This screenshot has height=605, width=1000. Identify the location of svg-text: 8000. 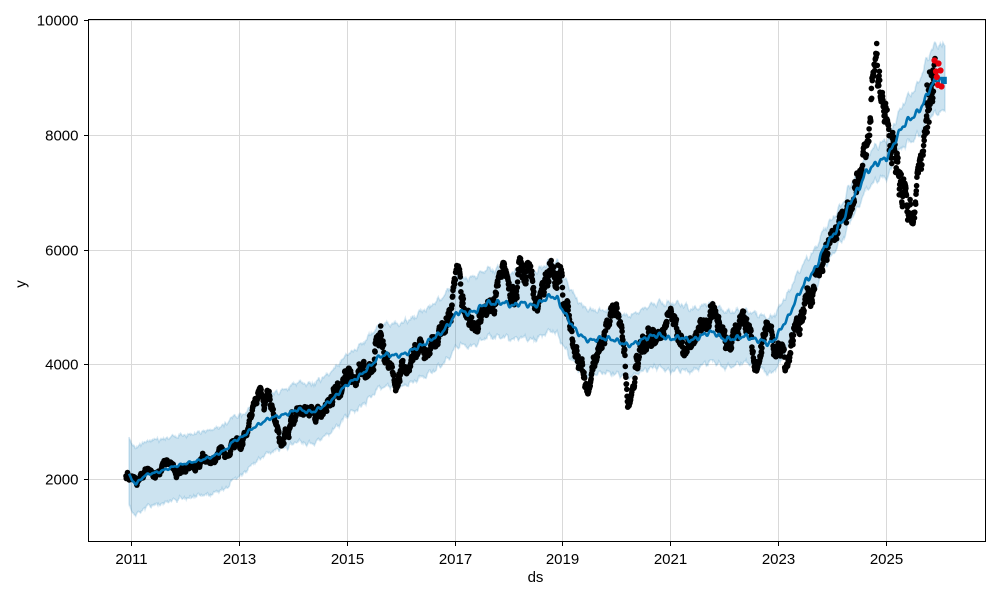
(61, 136).